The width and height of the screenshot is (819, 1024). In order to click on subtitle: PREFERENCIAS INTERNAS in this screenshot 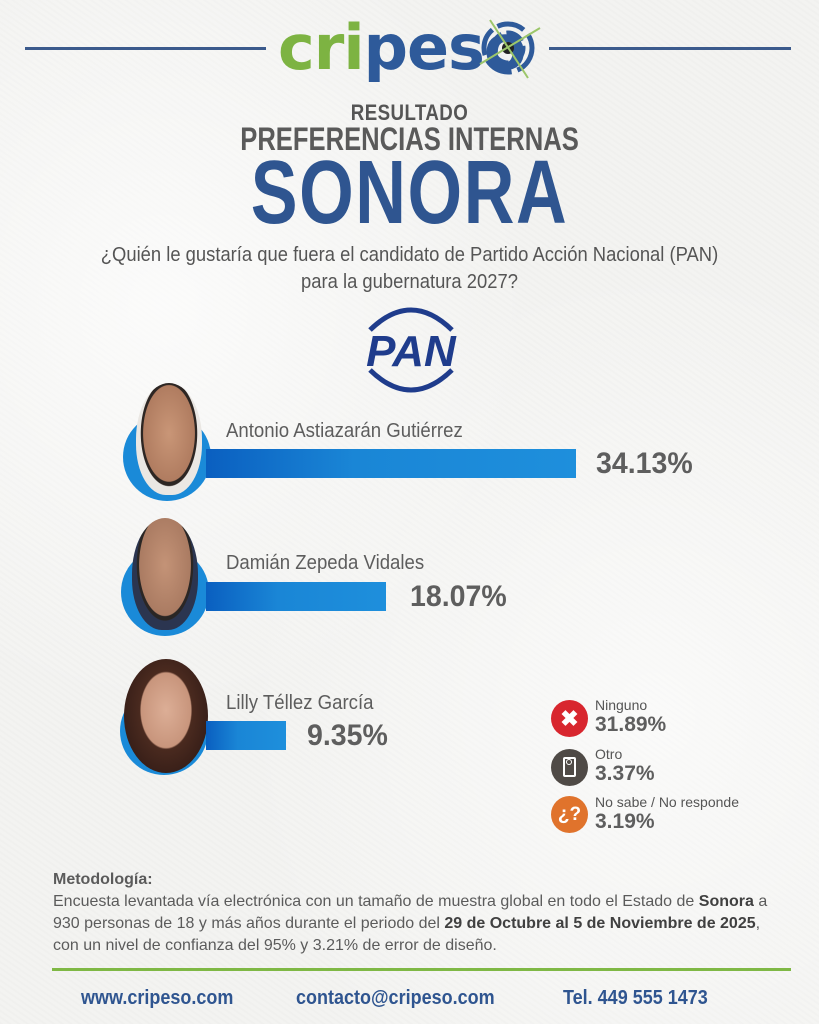, I will do `click(409, 139)`.